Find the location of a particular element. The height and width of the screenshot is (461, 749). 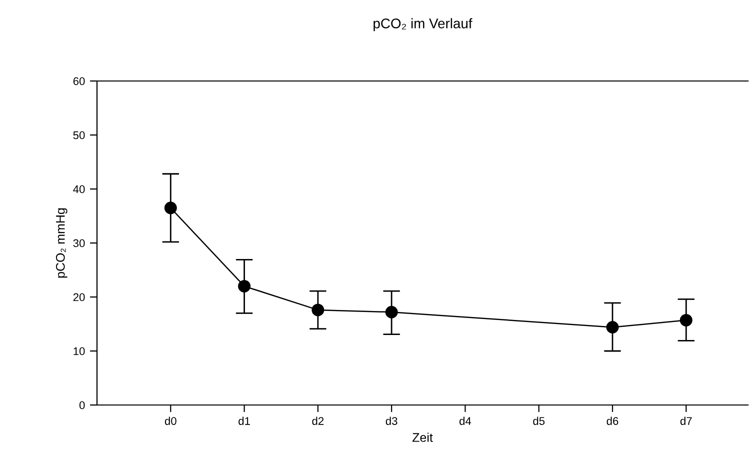

y-tick-label: 60 is located at coordinates (79, 81).